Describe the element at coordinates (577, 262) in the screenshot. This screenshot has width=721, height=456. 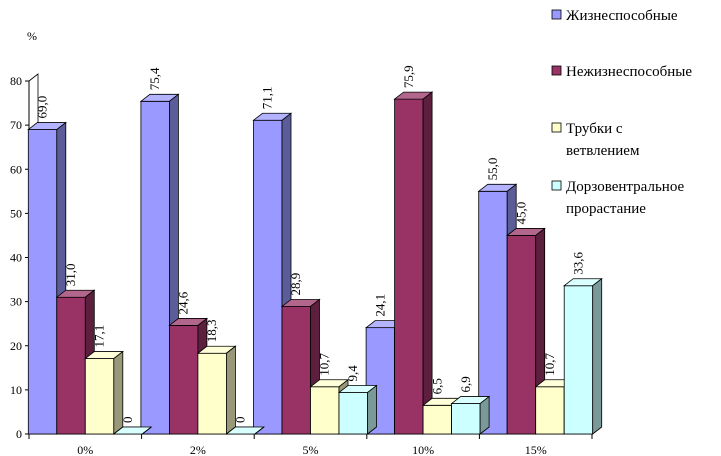
I see `data-label: 33,6` at that location.